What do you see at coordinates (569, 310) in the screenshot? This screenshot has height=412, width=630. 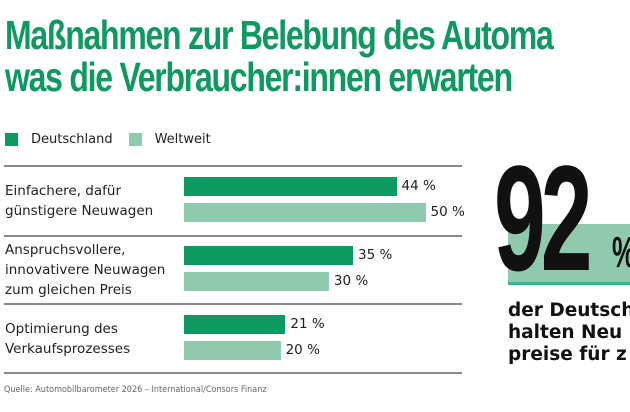 I see `highlight-text-line-1: der Deutsch` at bounding box center [569, 310].